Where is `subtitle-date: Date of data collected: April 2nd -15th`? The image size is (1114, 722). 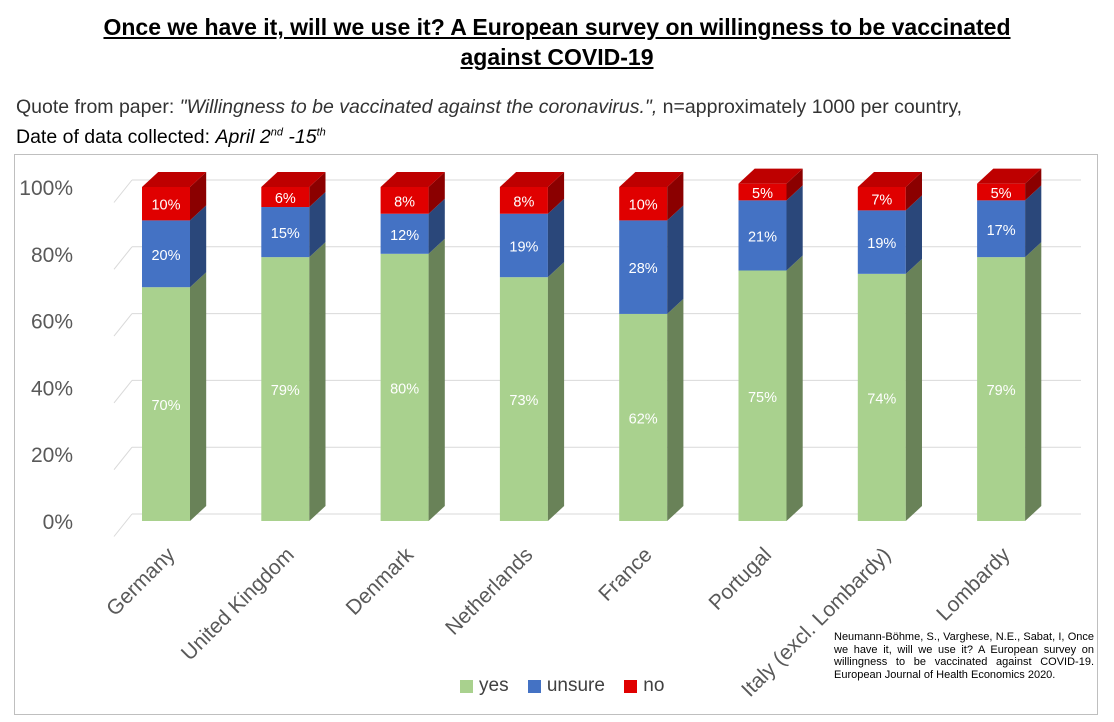
subtitle-date: Date of data collected: April 2nd -15th is located at coordinates (171, 137).